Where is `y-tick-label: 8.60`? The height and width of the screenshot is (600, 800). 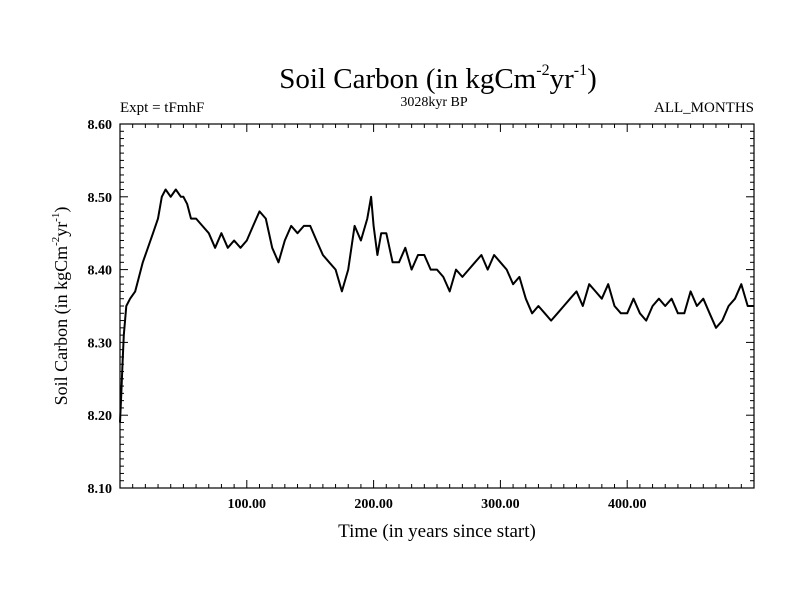 y-tick-label: 8.60 is located at coordinates (100, 125).